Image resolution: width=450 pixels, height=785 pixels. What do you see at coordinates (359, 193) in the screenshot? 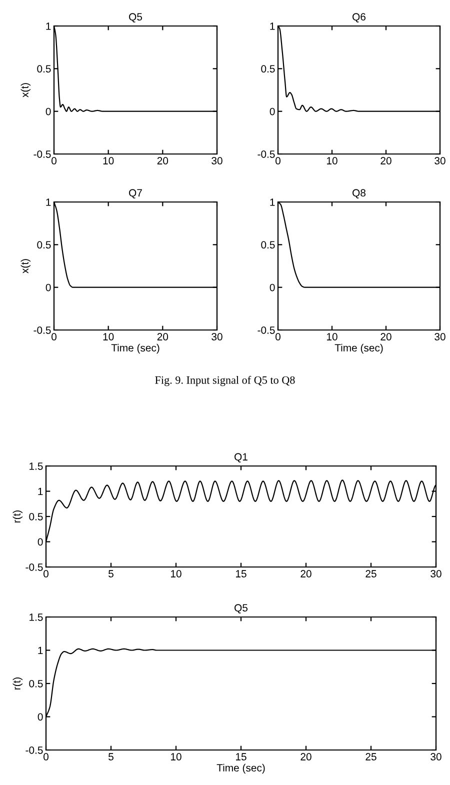
I see `chart-title: Q8` at bounding box center [359, 193].